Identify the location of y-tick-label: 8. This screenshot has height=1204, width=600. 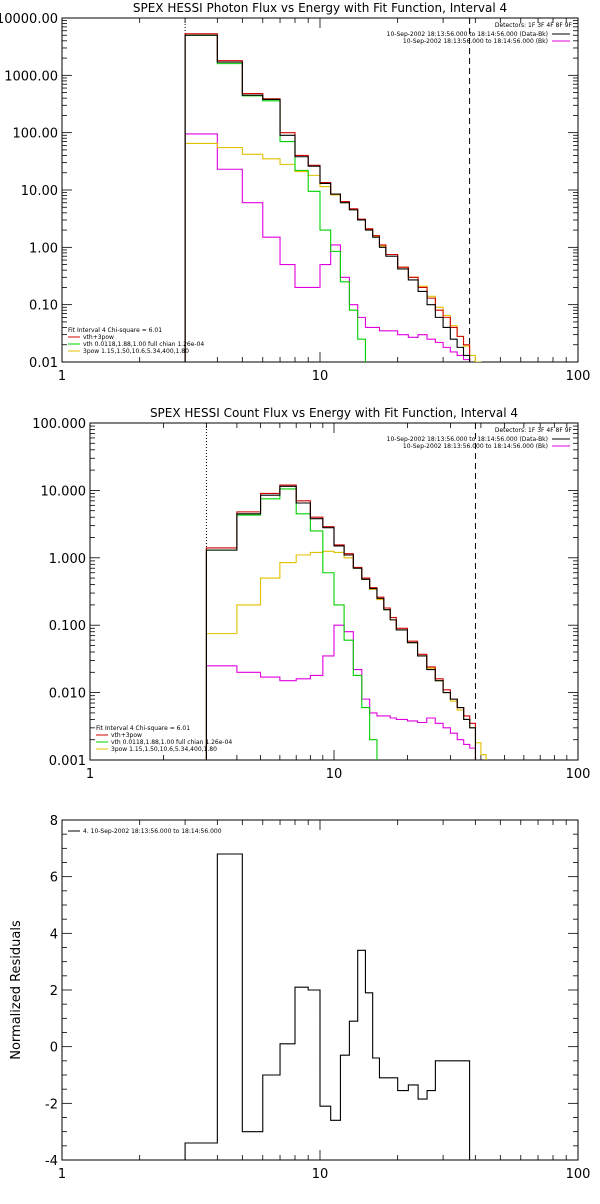
(54, 821).